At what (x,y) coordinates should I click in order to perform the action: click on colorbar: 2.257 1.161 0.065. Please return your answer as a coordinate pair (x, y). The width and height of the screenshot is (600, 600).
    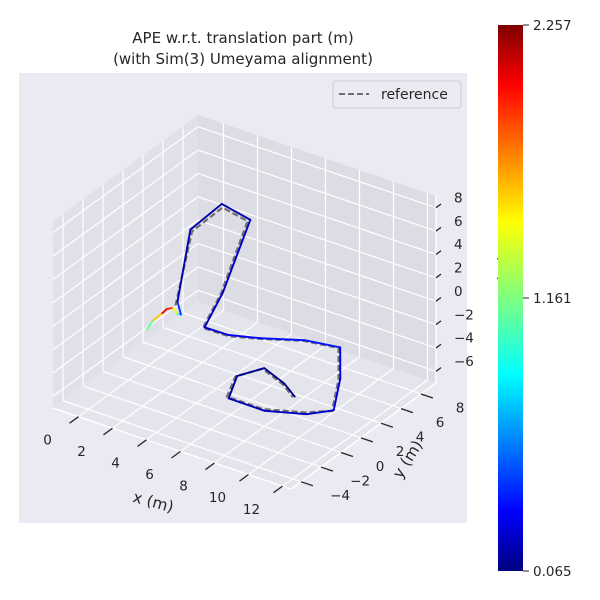
    Looking at the image, I should click on (535, 299).